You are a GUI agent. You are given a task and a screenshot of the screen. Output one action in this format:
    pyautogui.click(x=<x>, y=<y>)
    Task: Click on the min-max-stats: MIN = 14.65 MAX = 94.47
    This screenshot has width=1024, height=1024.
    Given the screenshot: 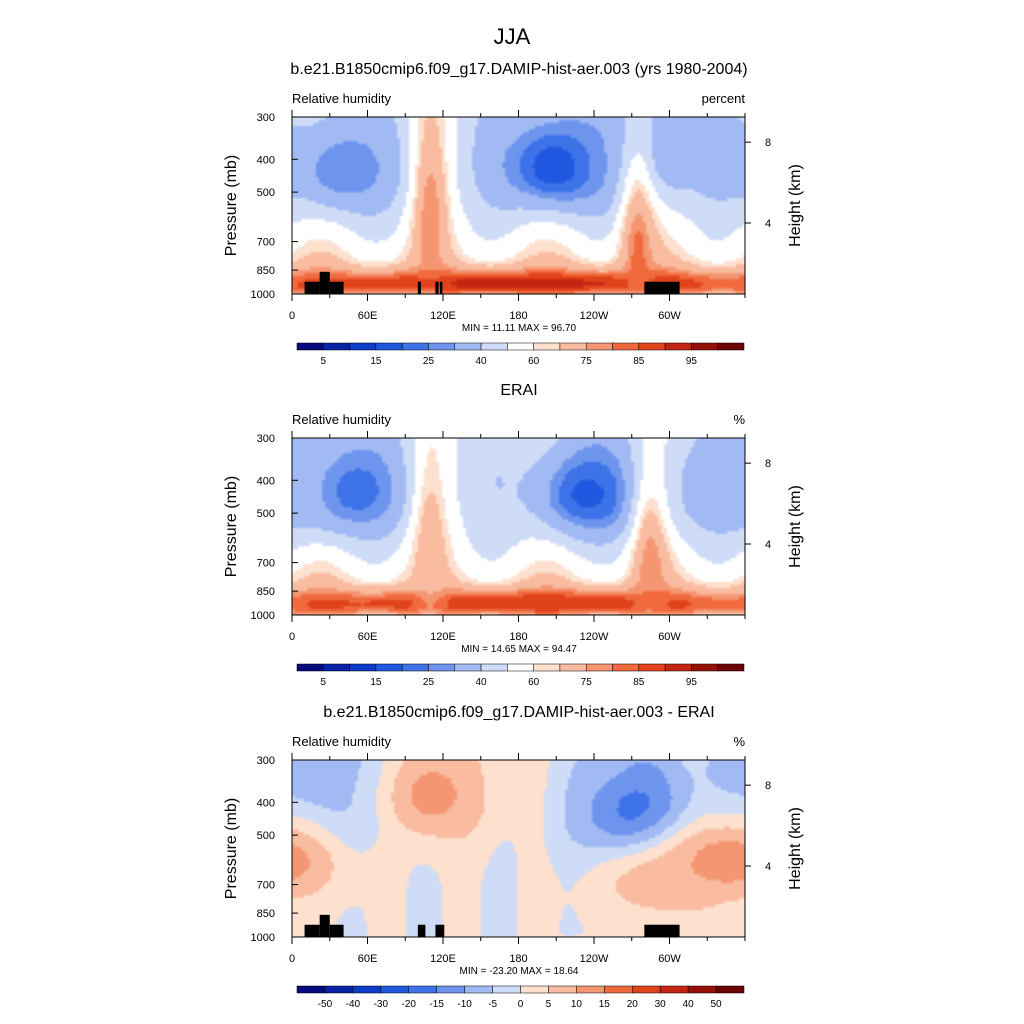 What is the action you would take?
    pyautogui.click(x=519, y=649)
    